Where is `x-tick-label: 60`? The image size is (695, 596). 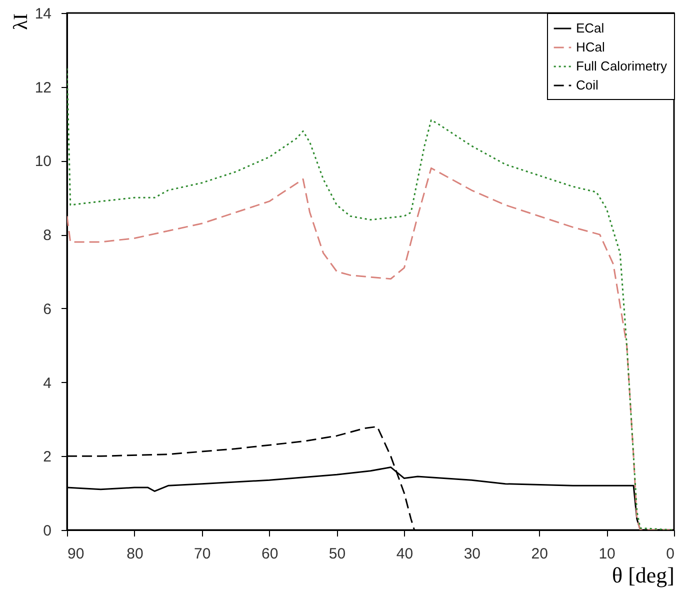 x-tick-label: 60 is located at coordinates (269, 554).